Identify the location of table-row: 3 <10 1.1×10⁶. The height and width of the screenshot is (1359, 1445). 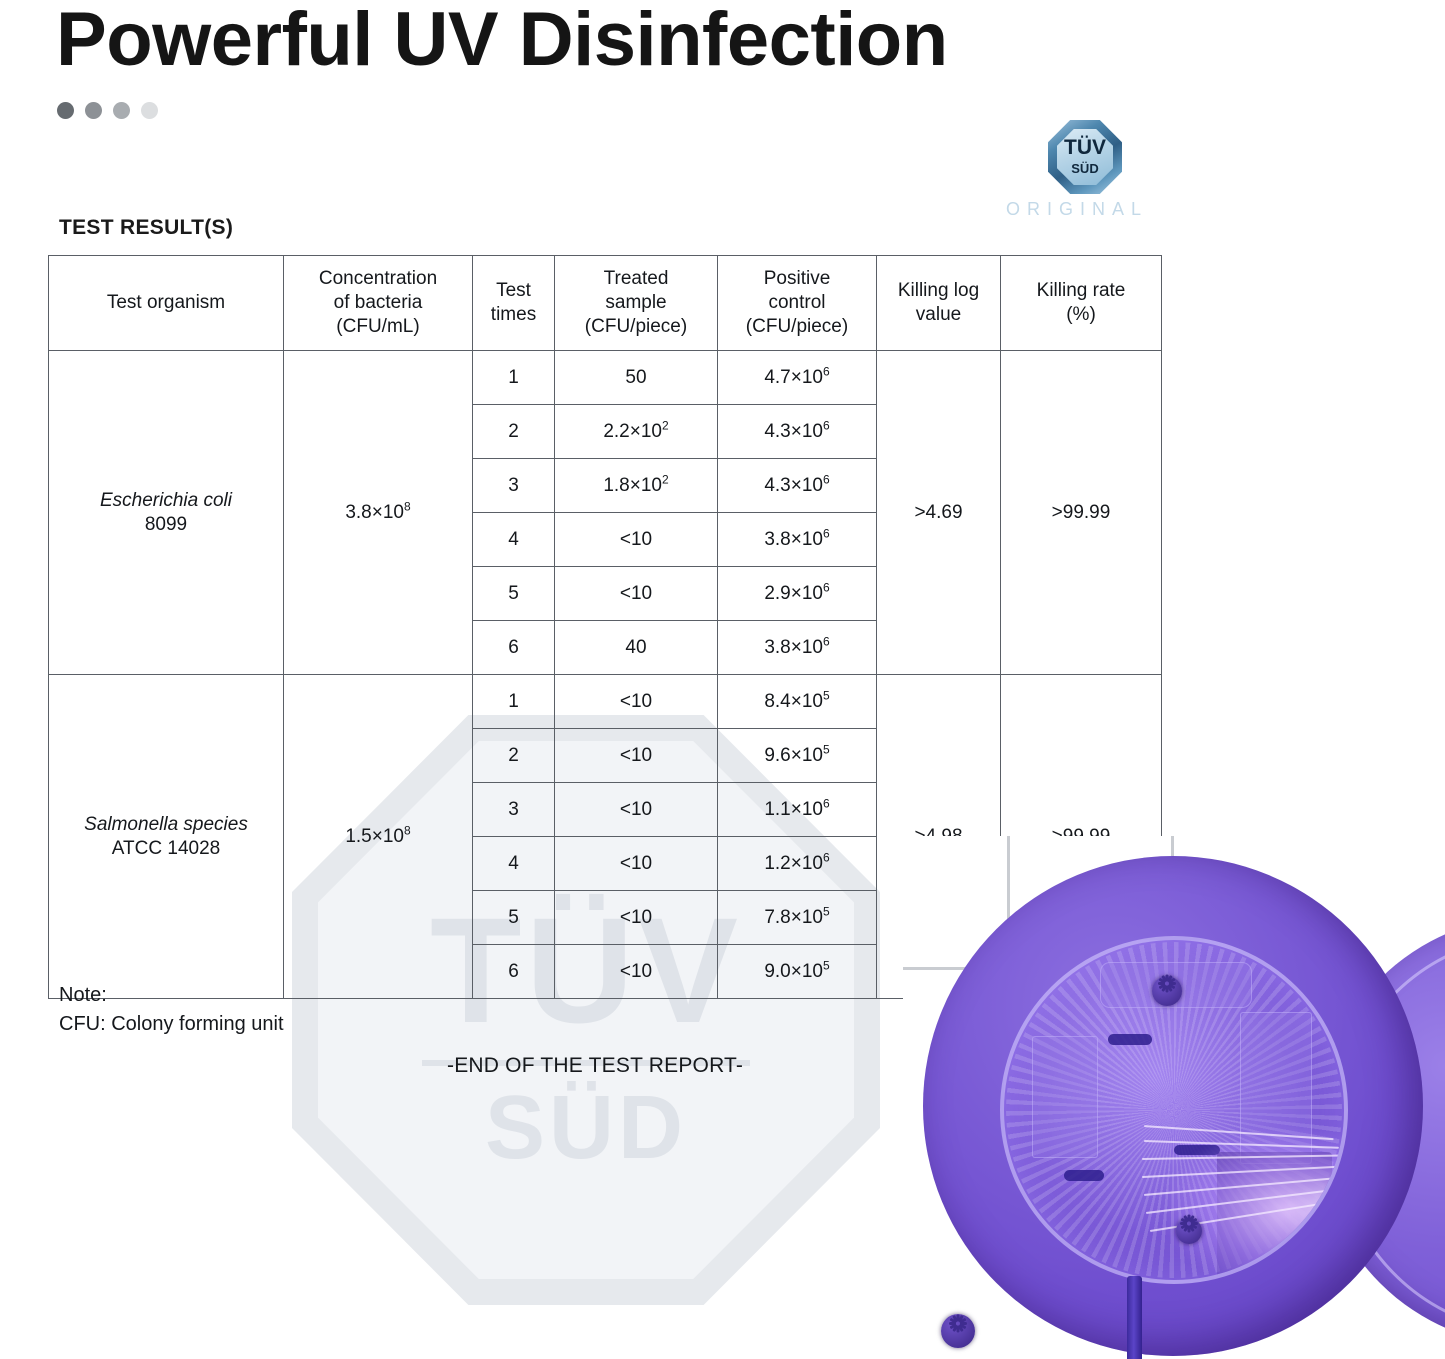
(605, 809).